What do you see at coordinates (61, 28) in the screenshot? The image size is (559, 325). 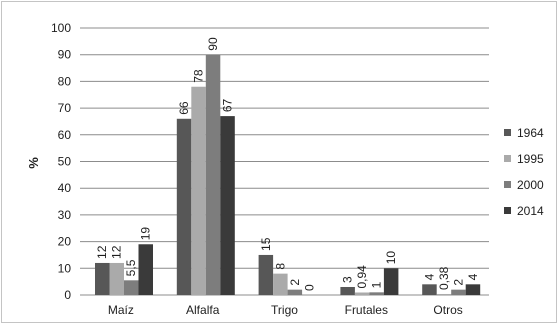 I see `y-tick-label: 100` at bounding box center [61, 28].